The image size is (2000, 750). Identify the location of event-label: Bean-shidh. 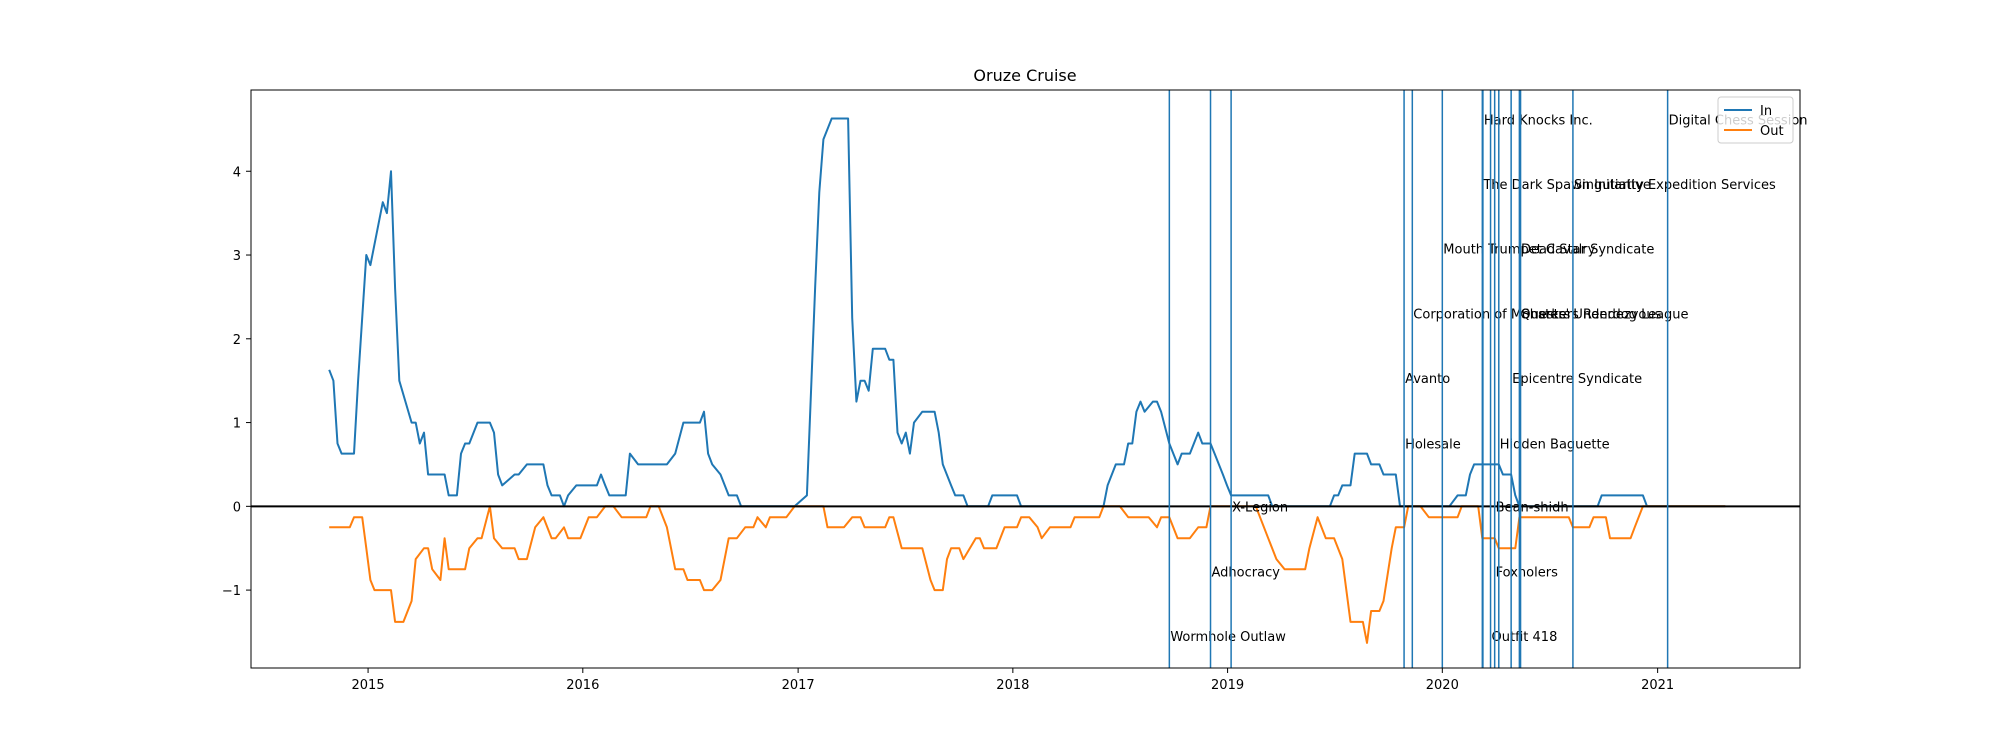
(1532, 507).